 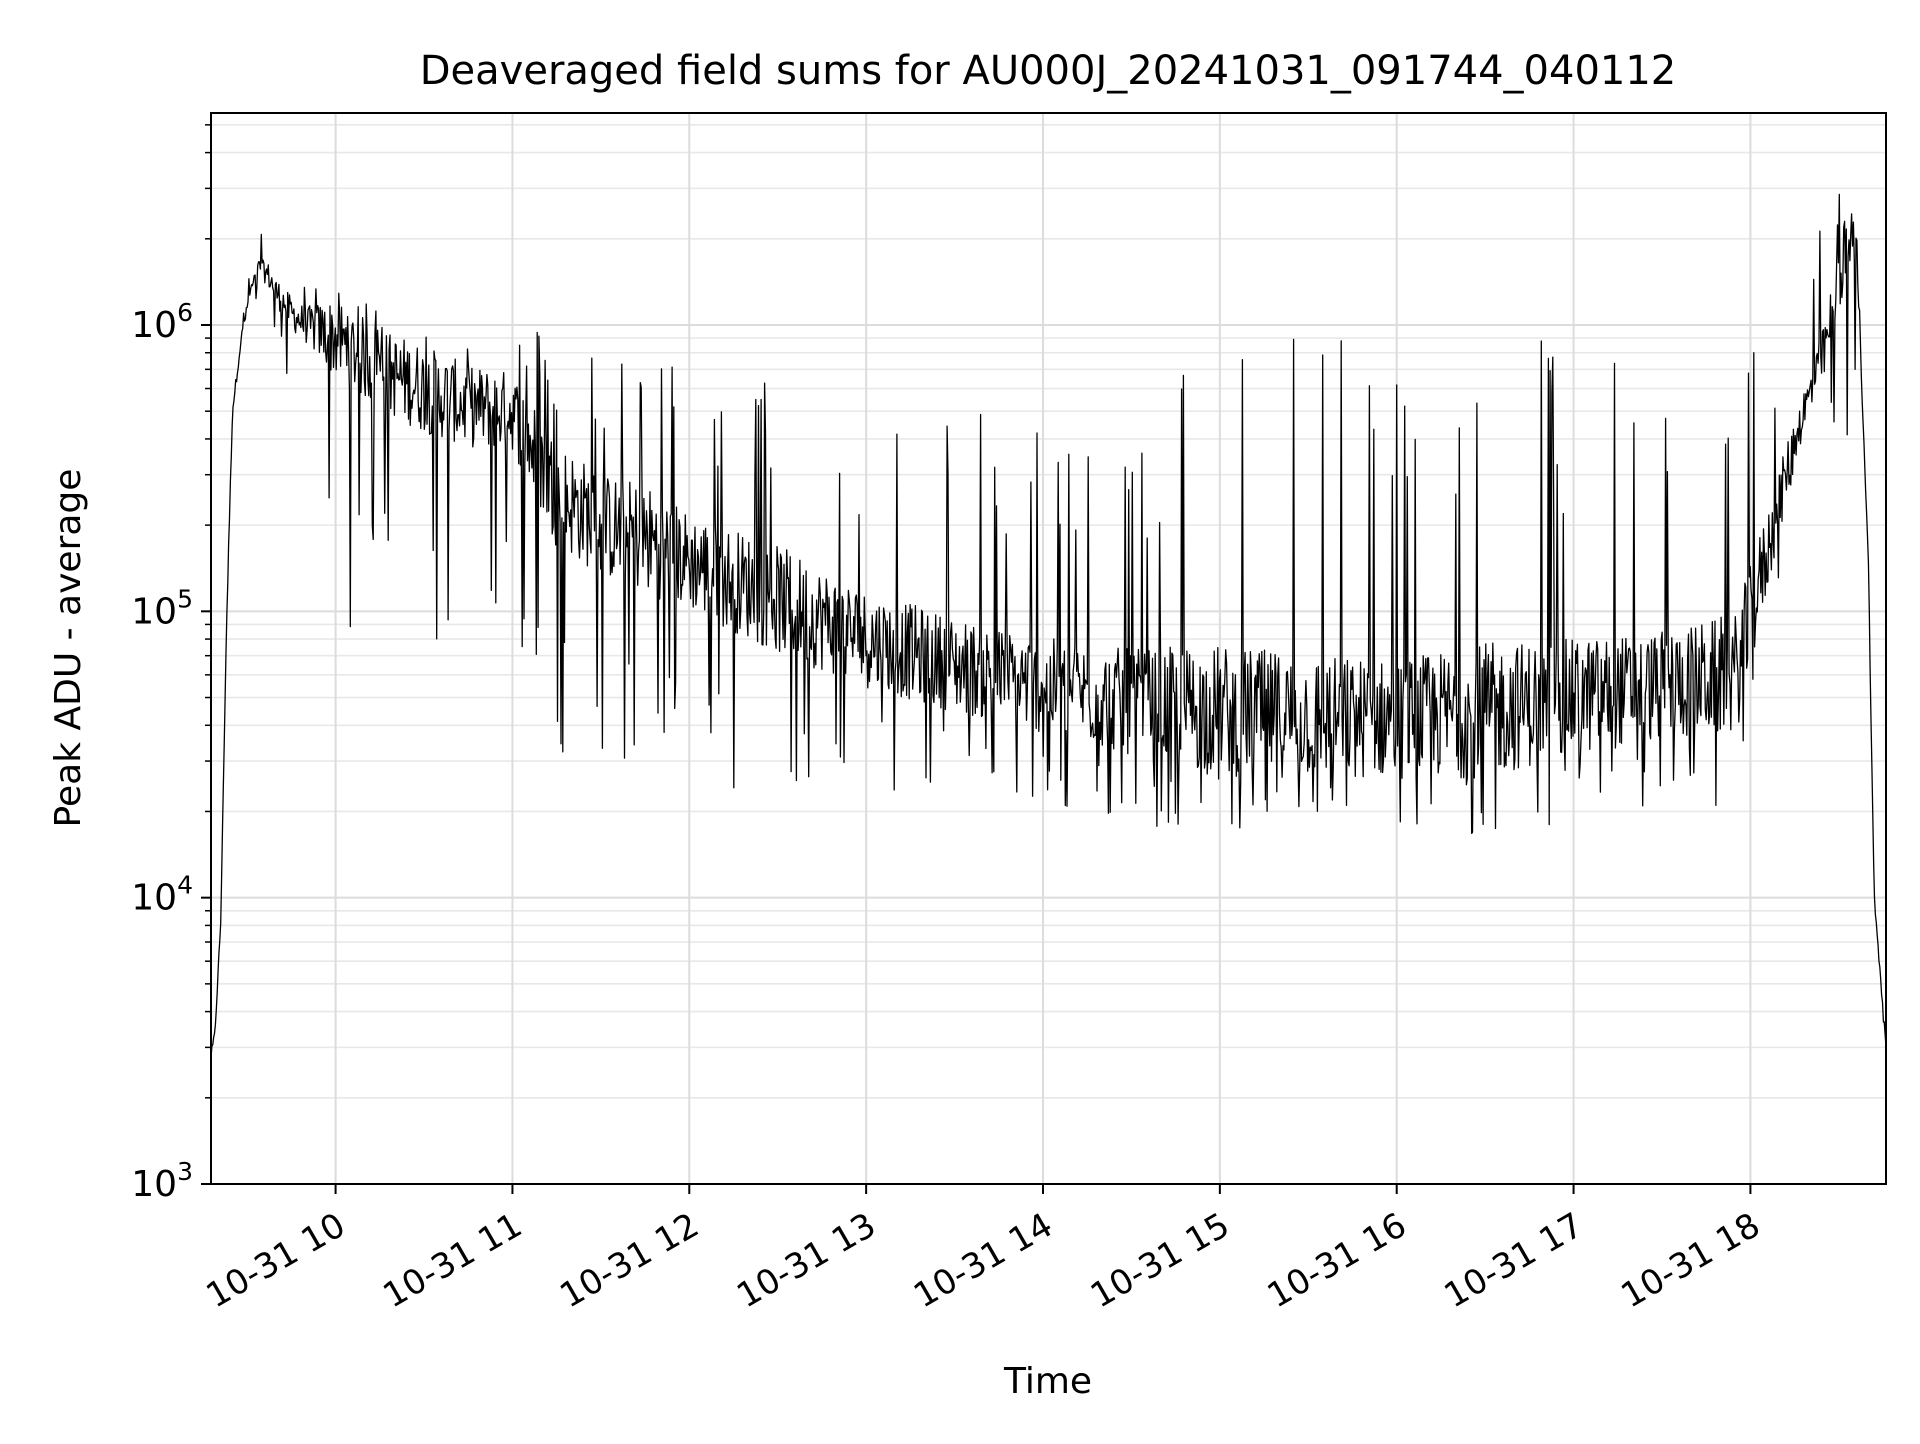 I want to click on y-tick-label: 10⁵, so click(x=162, y=608).